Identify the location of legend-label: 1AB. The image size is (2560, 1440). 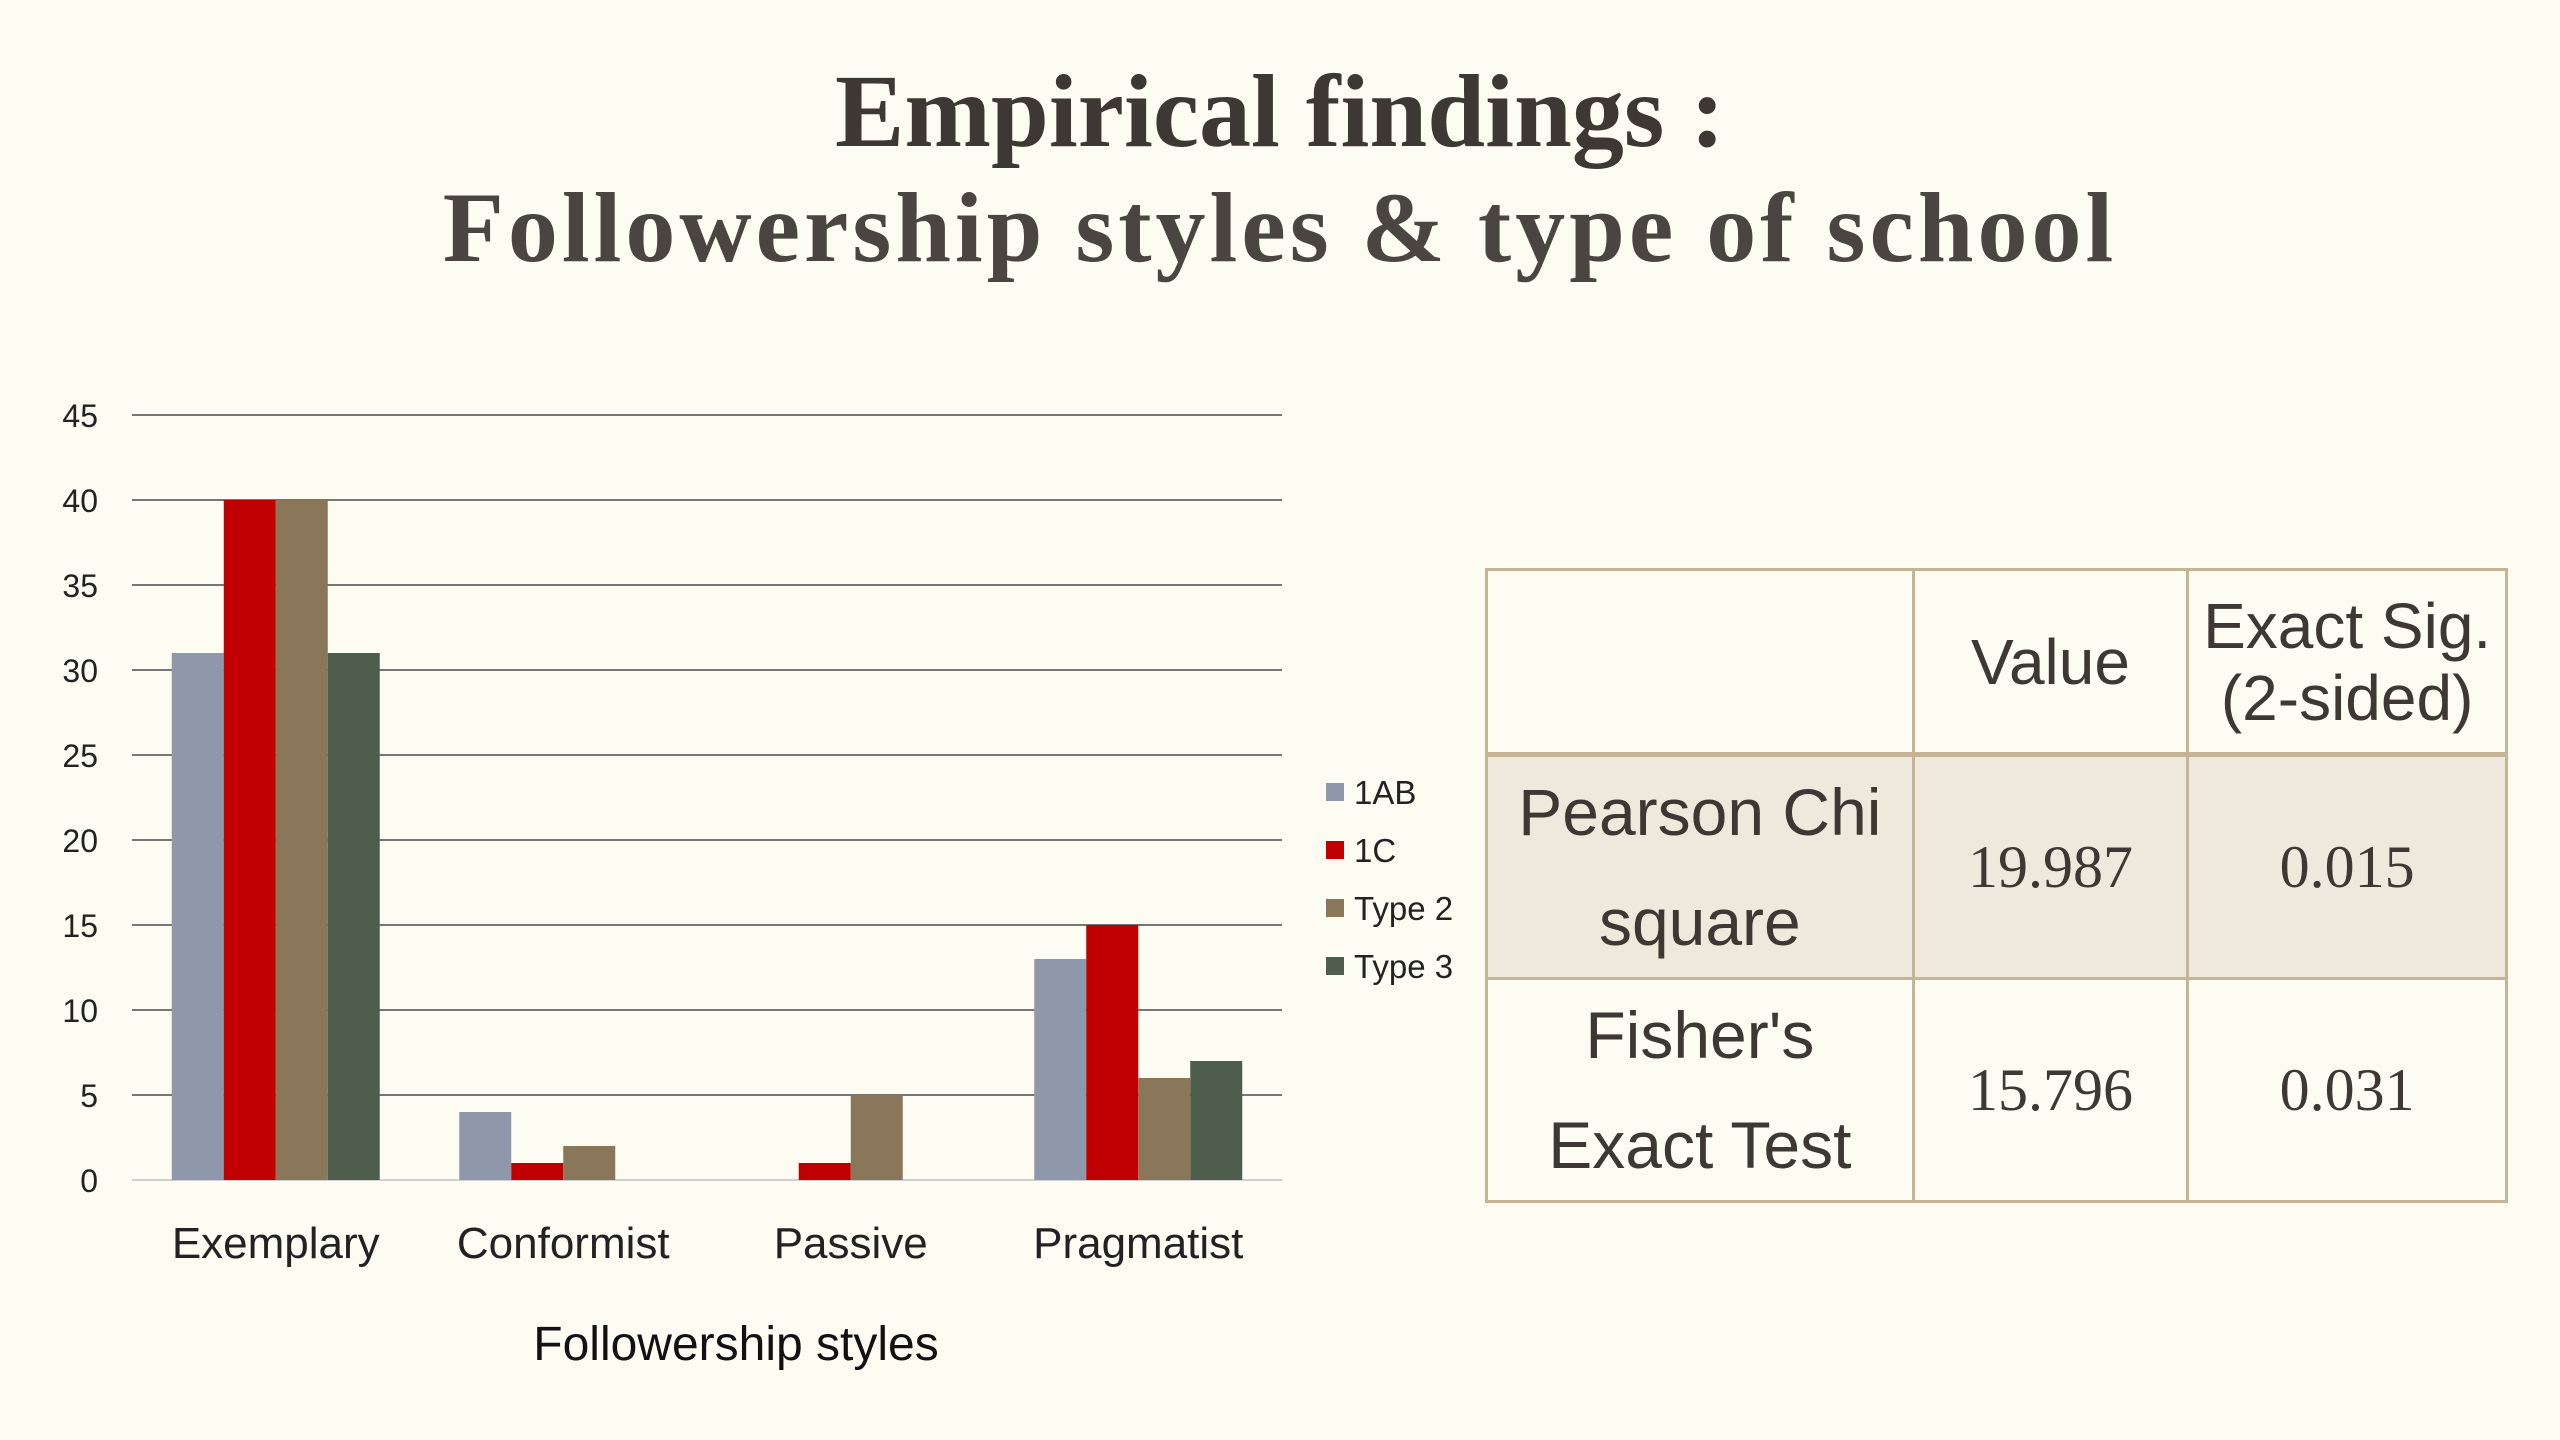
(1385, 792).